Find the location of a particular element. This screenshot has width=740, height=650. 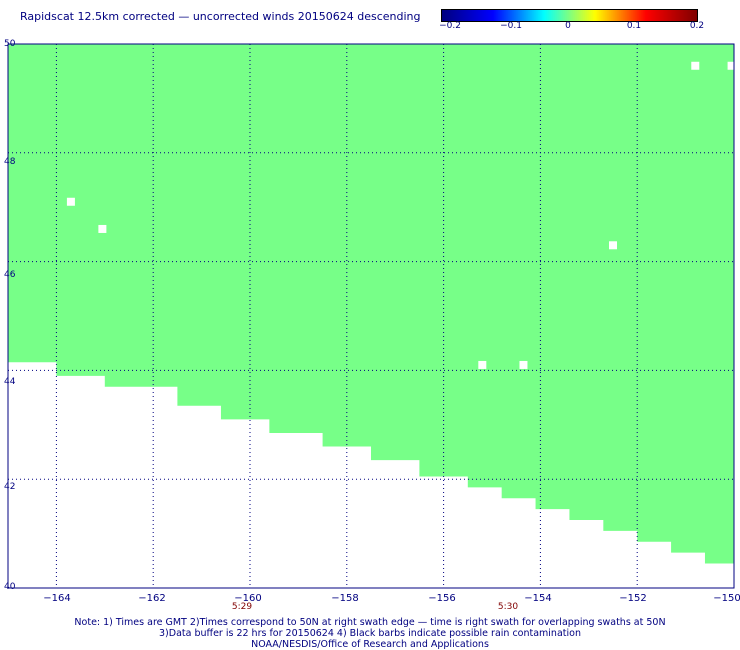

lat-label: 48 is located at coordinates (10, 162).